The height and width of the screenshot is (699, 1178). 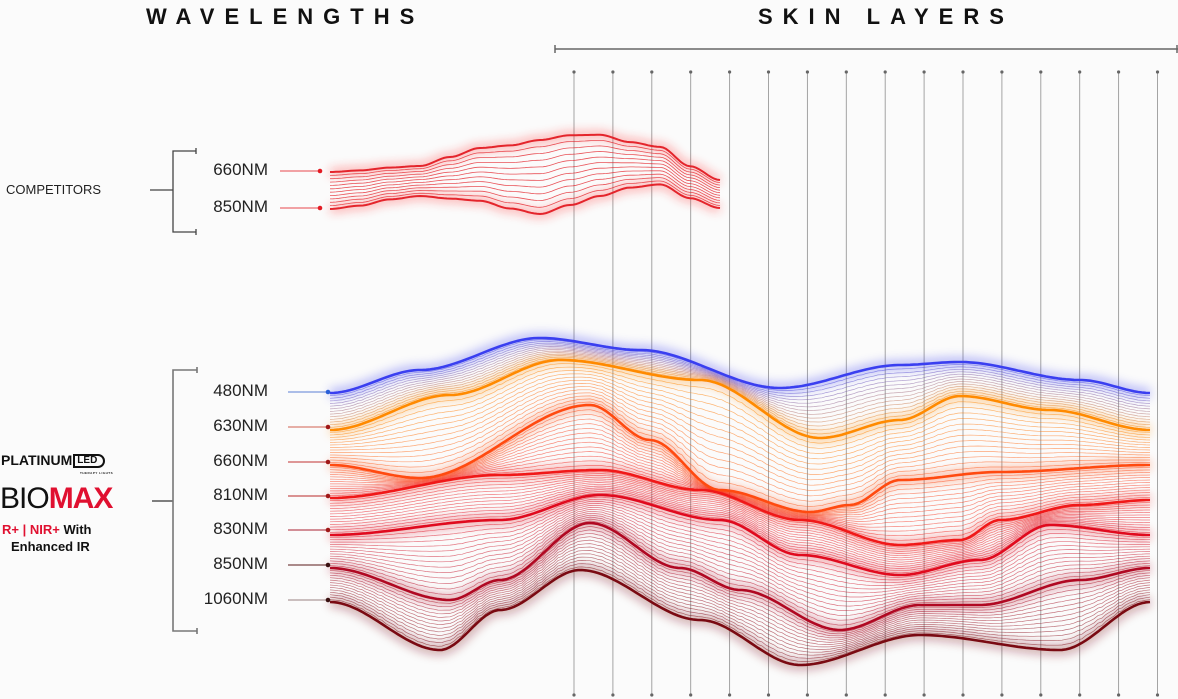 I want to click on product-wavelength-label: 480NM, so click(x=240, y=390).